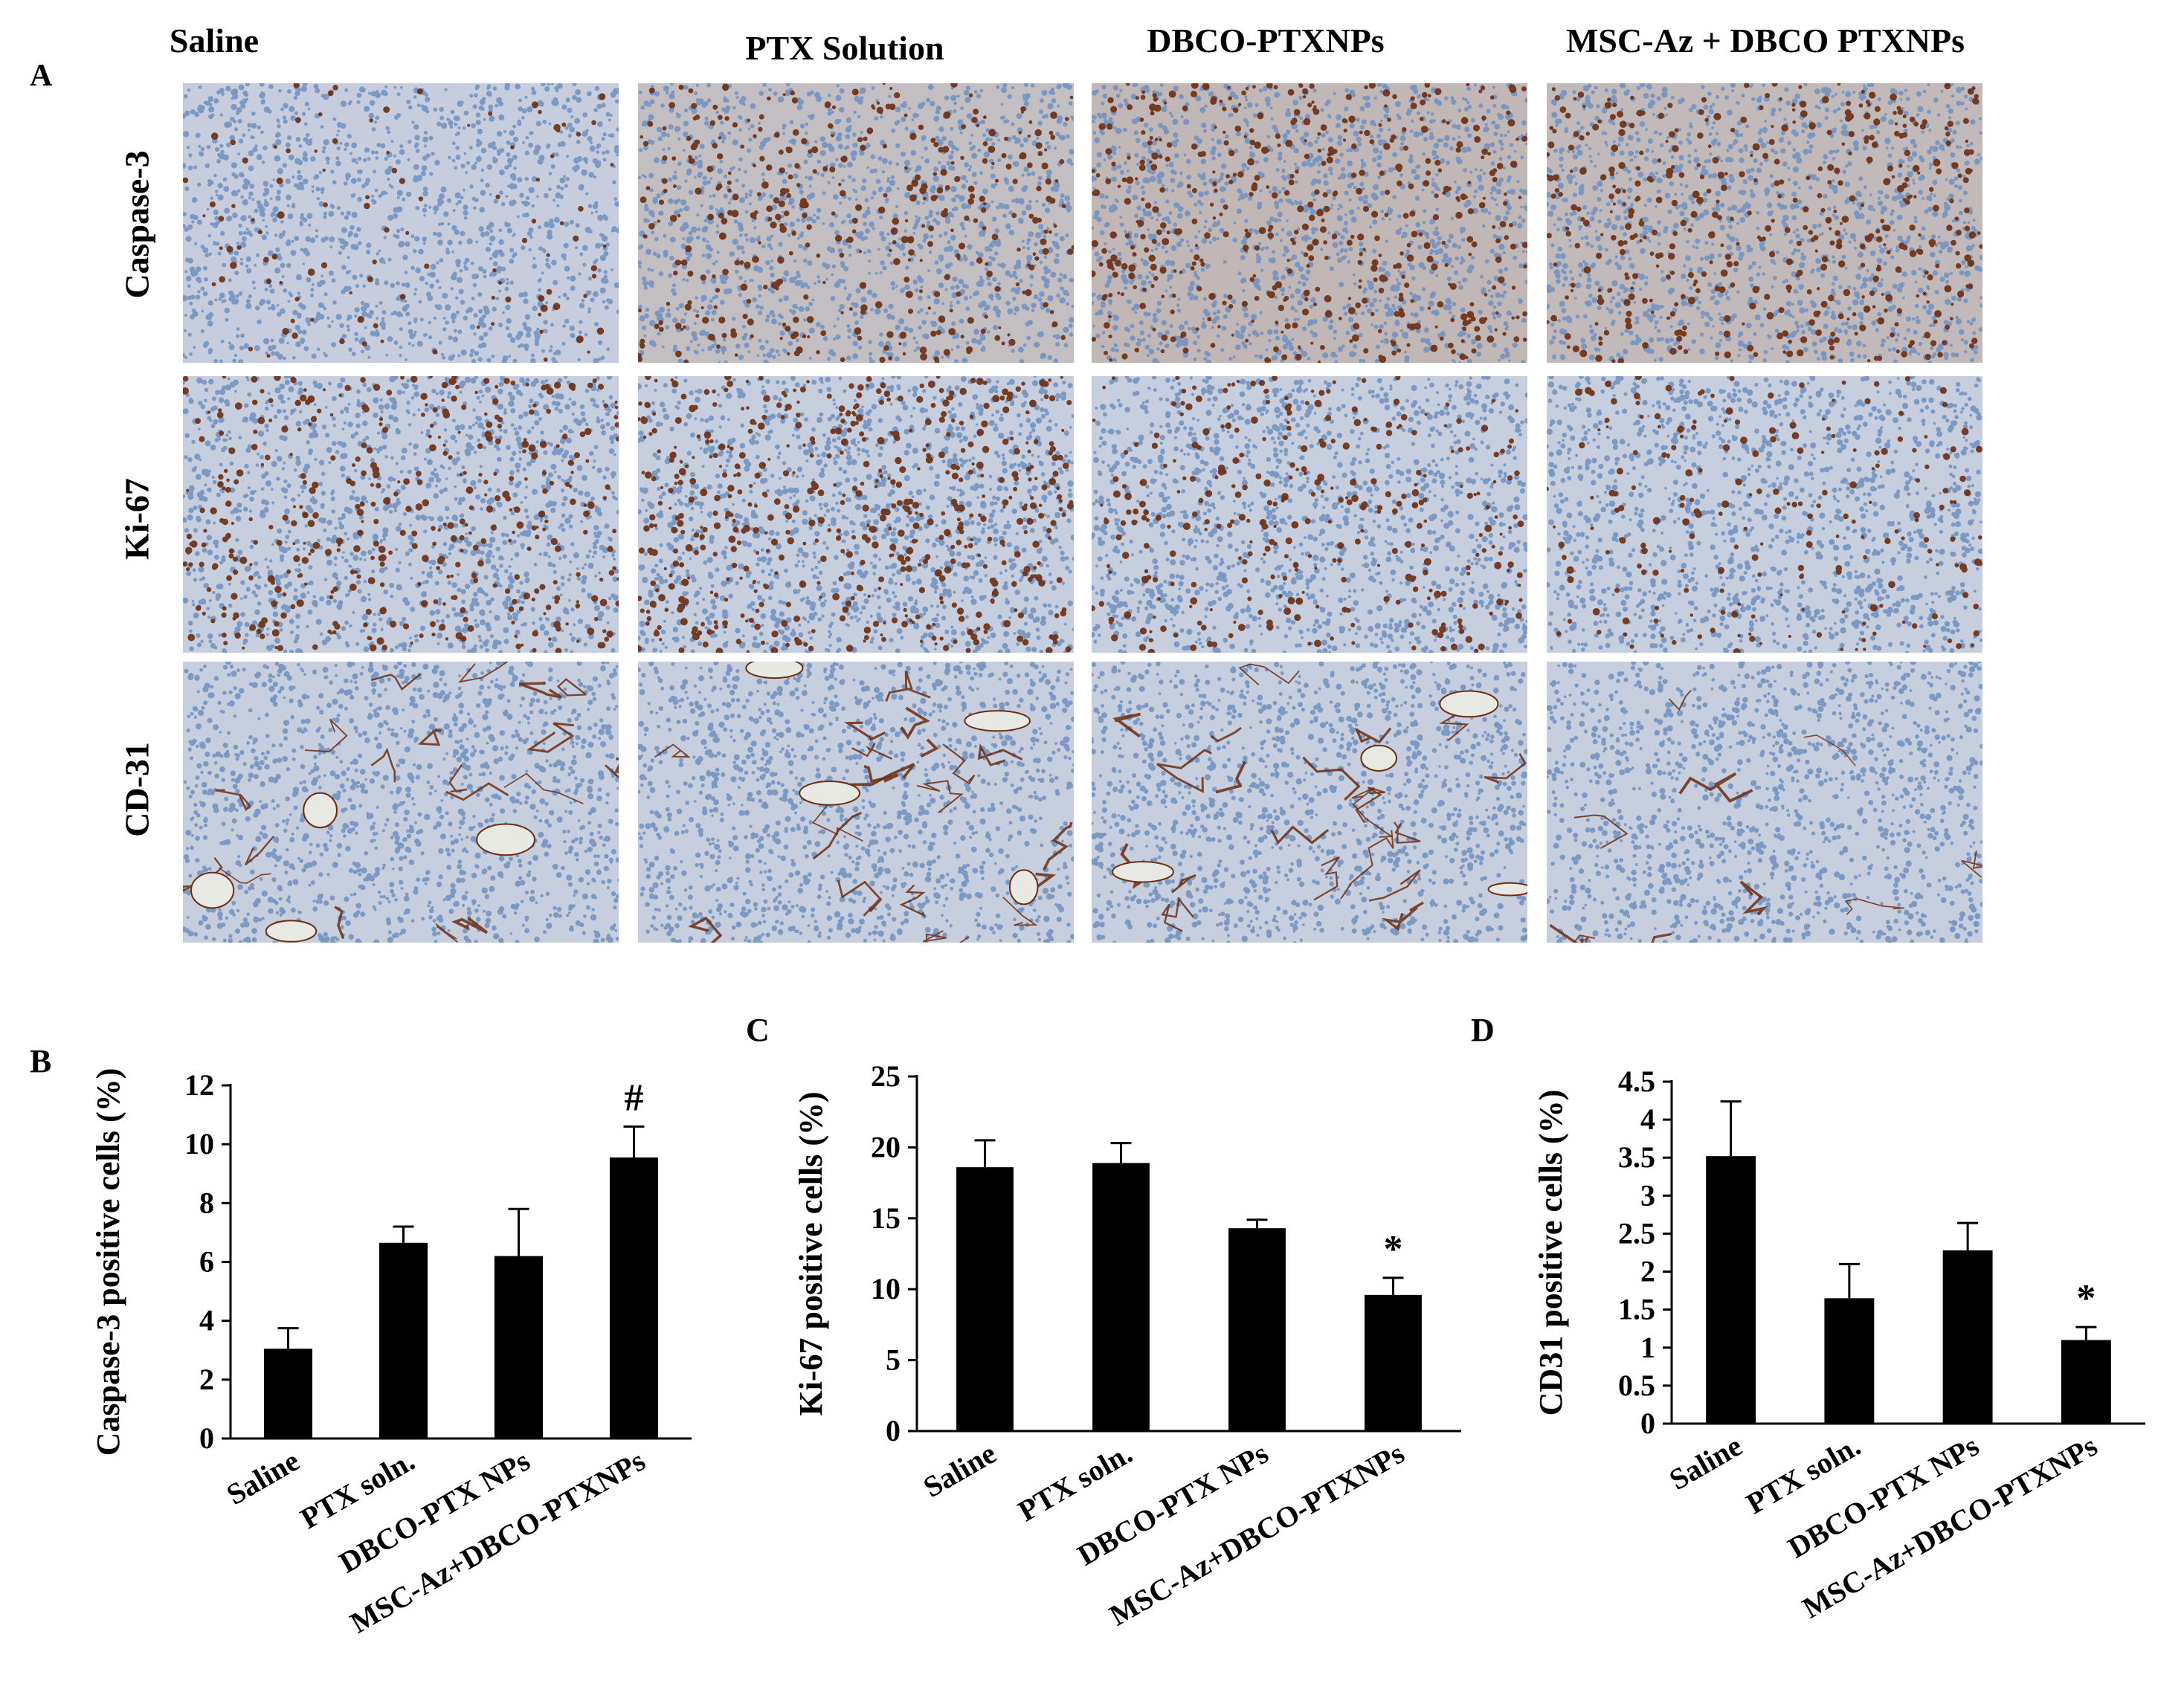  I want to click on column-label-msc-az-dbco: MSC-Az + DBCO PTXNPs, so click(1765, 40).